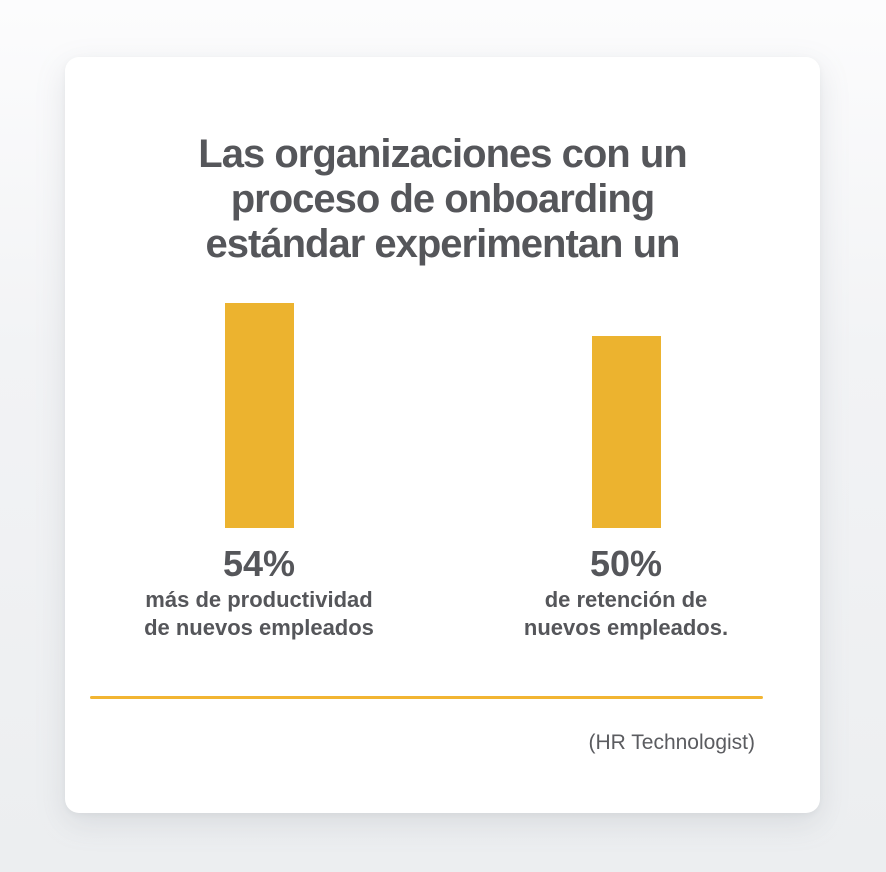  Describe the element at coordinates (626, 563) in the screenshot. I see `stat-value-retention: 50%` at that location.